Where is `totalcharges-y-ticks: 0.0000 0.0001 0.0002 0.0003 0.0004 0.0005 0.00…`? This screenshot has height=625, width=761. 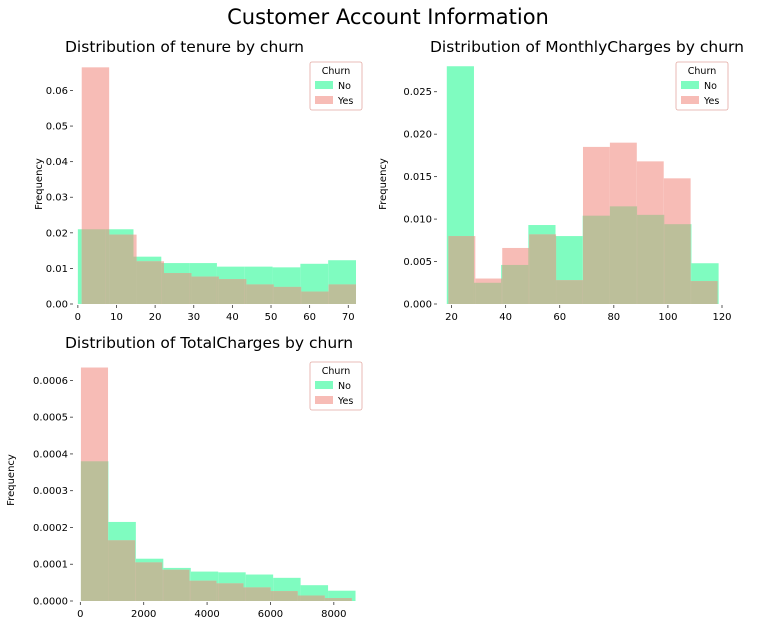
totalcharges-y-ticks: 0.0000 0.0001 0.0002 0.0003 0.0004 0.0005 0.00… is located at coordinates (53, 492).